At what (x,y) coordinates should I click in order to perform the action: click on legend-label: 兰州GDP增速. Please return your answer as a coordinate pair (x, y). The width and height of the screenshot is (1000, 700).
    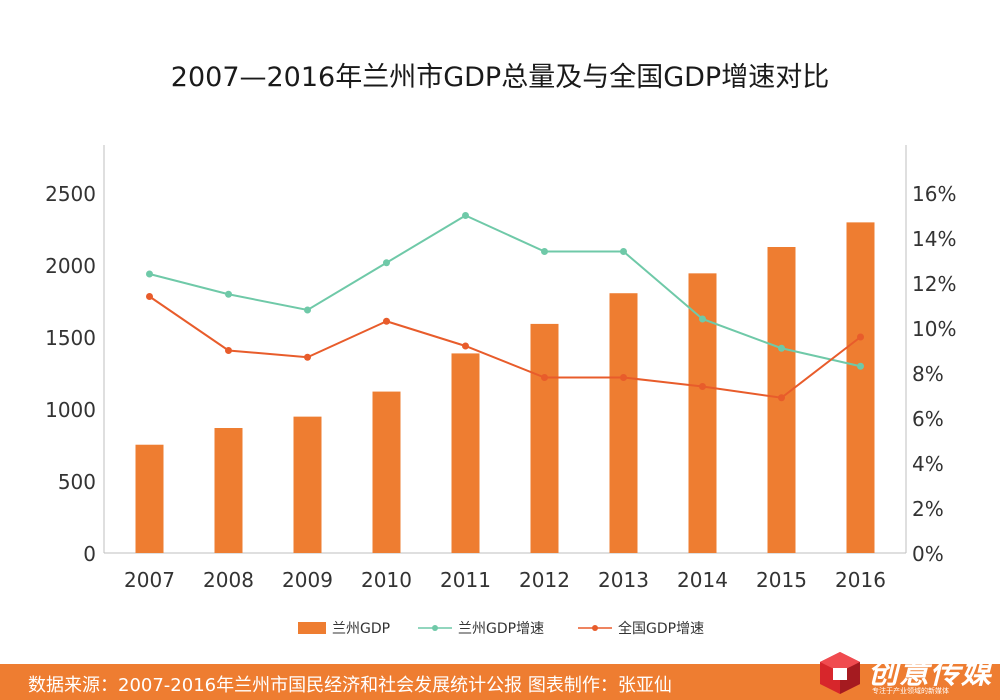
    Looking at the image, I should click on (501, 629).